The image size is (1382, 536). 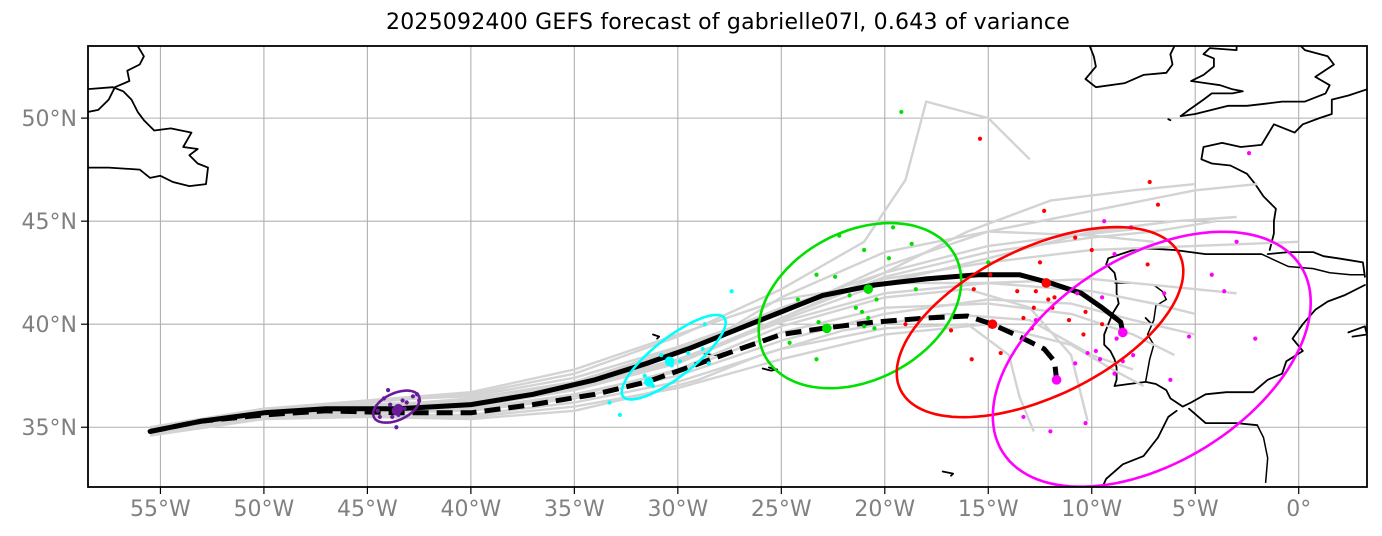 What do you see at coordinates (1195, 509) in the screenshot?
I see `x-tick-label: 5°W` at bounding box center [1195, 509].